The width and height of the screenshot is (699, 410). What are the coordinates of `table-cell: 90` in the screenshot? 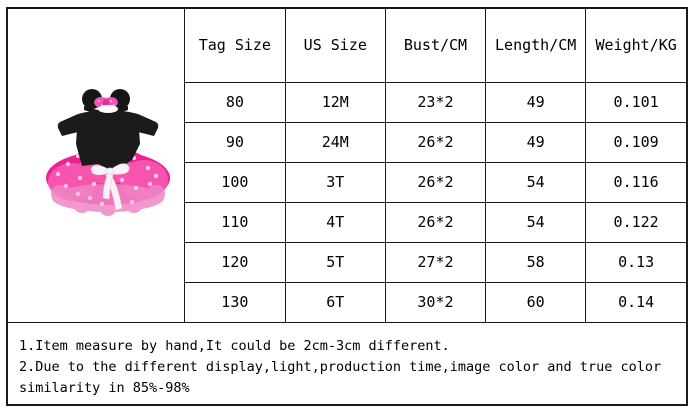 It's located at (235, 142).